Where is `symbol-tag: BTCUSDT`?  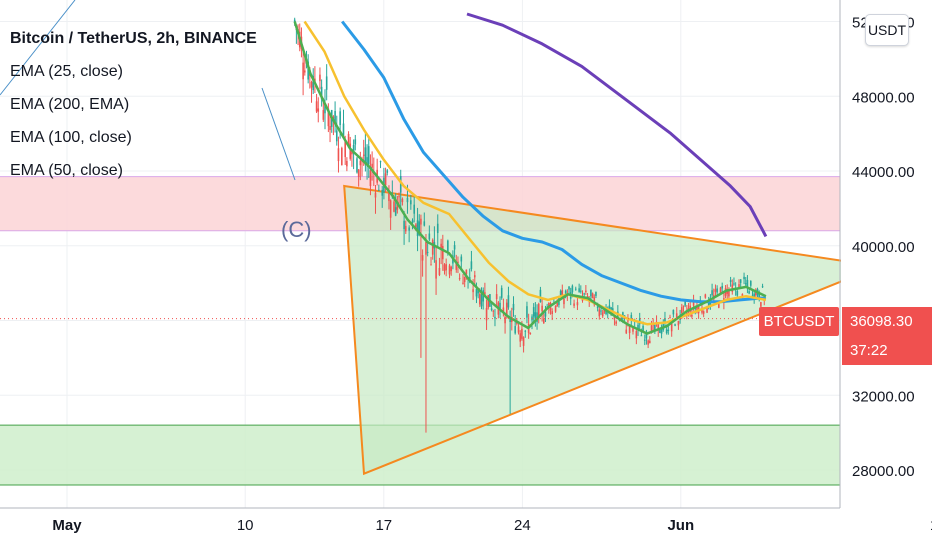
symbol-tag: BTCUSDT is located at coordinates (799, 321).